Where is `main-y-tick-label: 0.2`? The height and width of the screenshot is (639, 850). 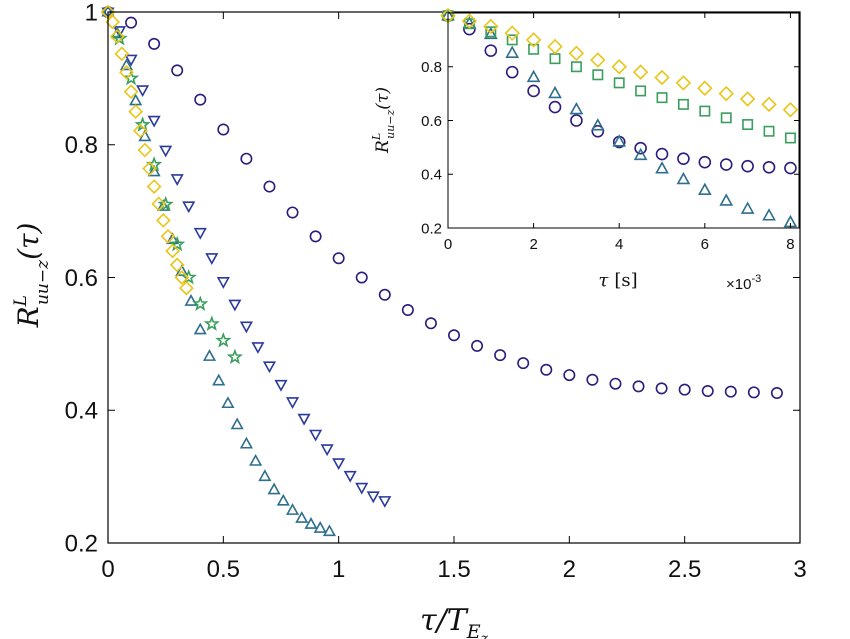
main-y-tick-label: 0.2 is located at coordinates (81, 543).